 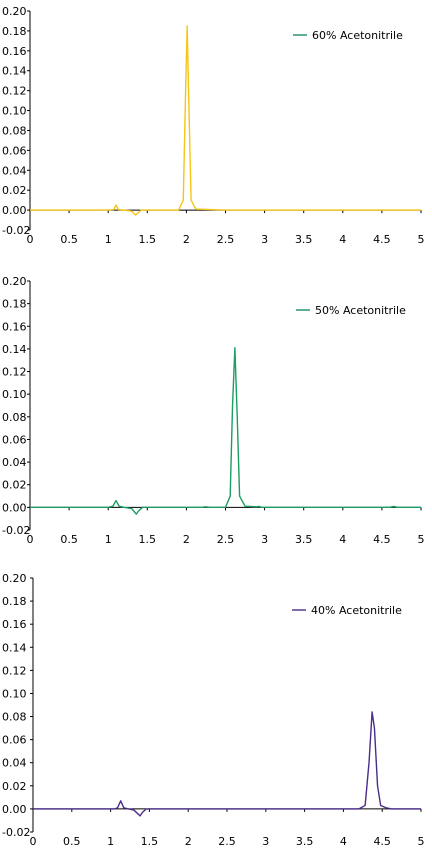 What do you see at coordinates (360, 310) in the screenshot?
I see `legend-label: 50% Acetonitrile` at bounding box center [360, 310].